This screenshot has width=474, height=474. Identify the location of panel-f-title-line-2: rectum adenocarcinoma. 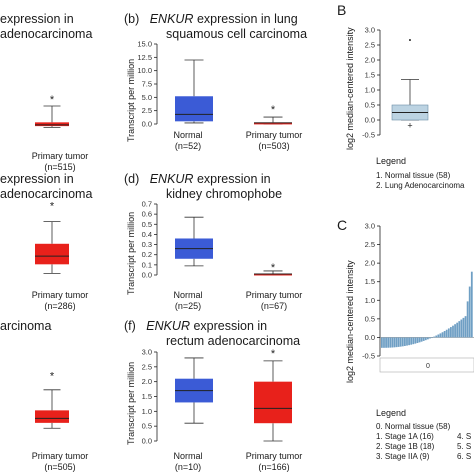
(233, 341).